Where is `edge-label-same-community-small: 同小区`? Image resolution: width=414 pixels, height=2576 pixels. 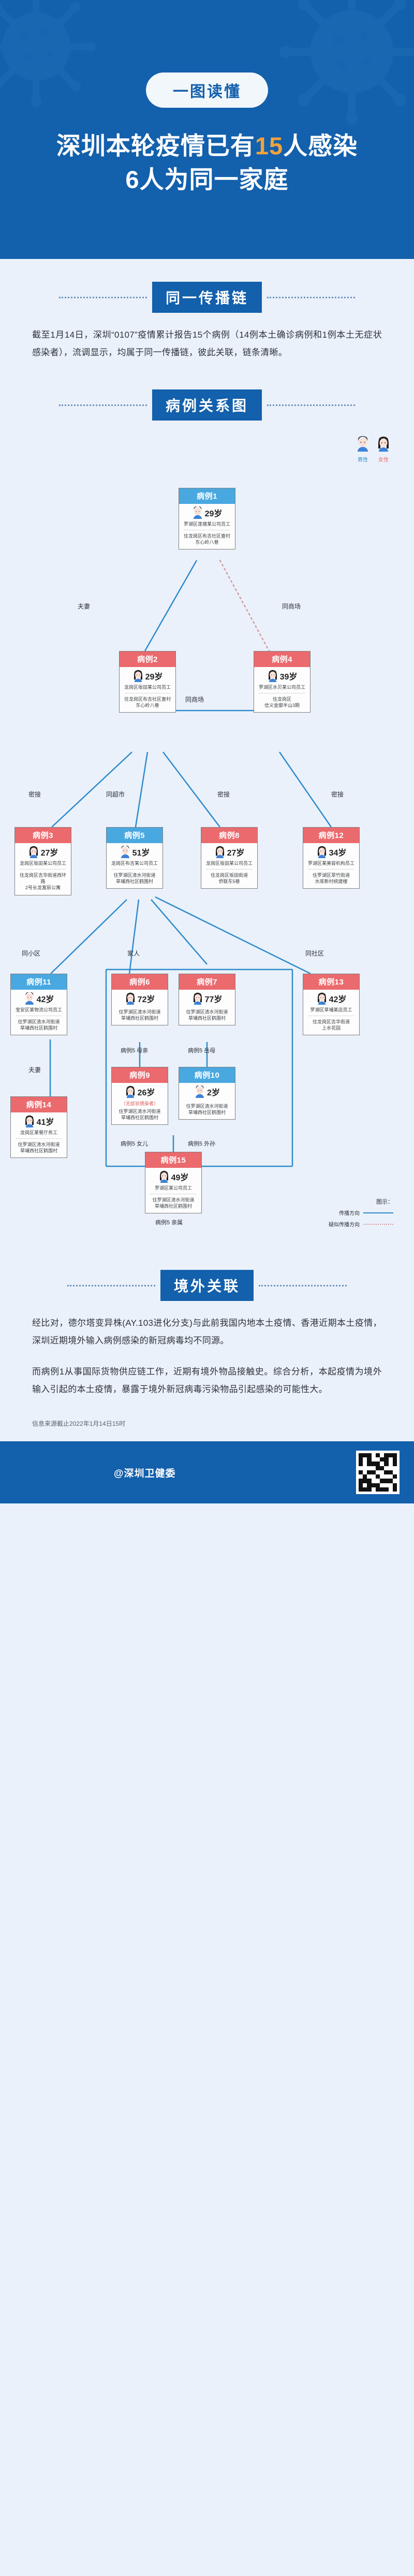
edge-label-same-community-small: 同小区 is located at coordinates (31, 953).